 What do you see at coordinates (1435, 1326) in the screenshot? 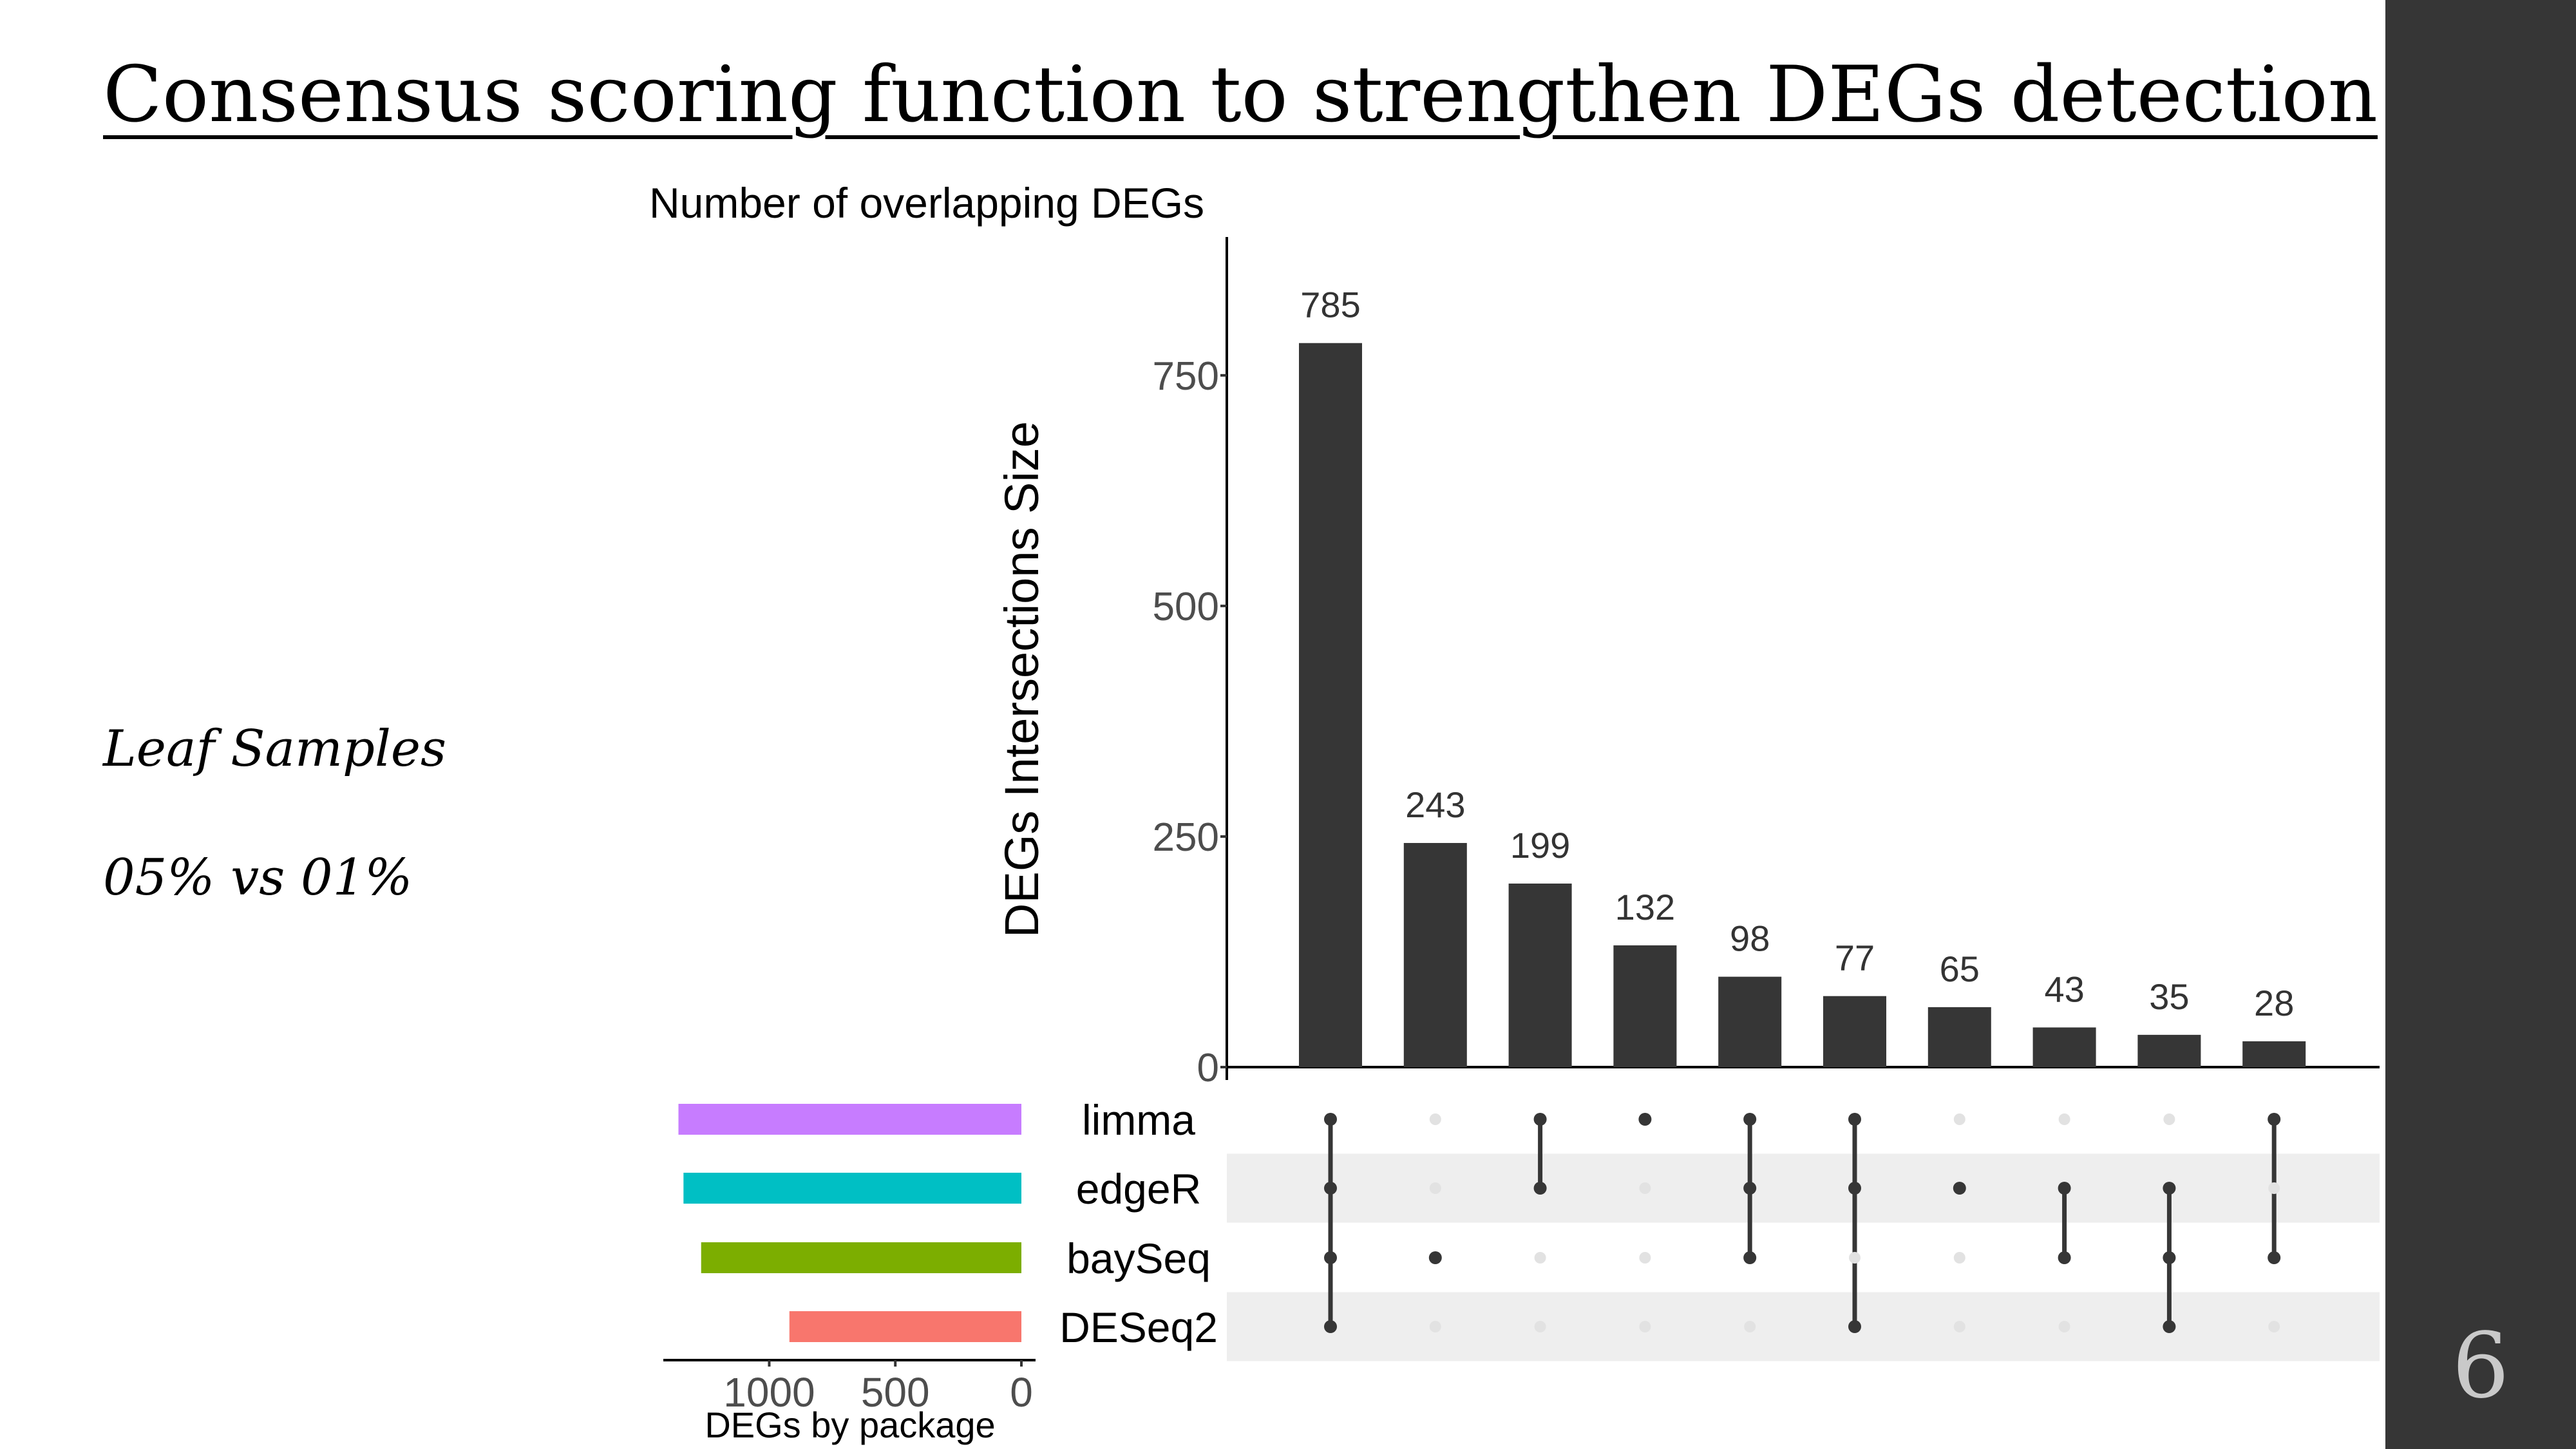
I see `matrix-dot-1-DESeq2` at bounding box center [1435, 1326].